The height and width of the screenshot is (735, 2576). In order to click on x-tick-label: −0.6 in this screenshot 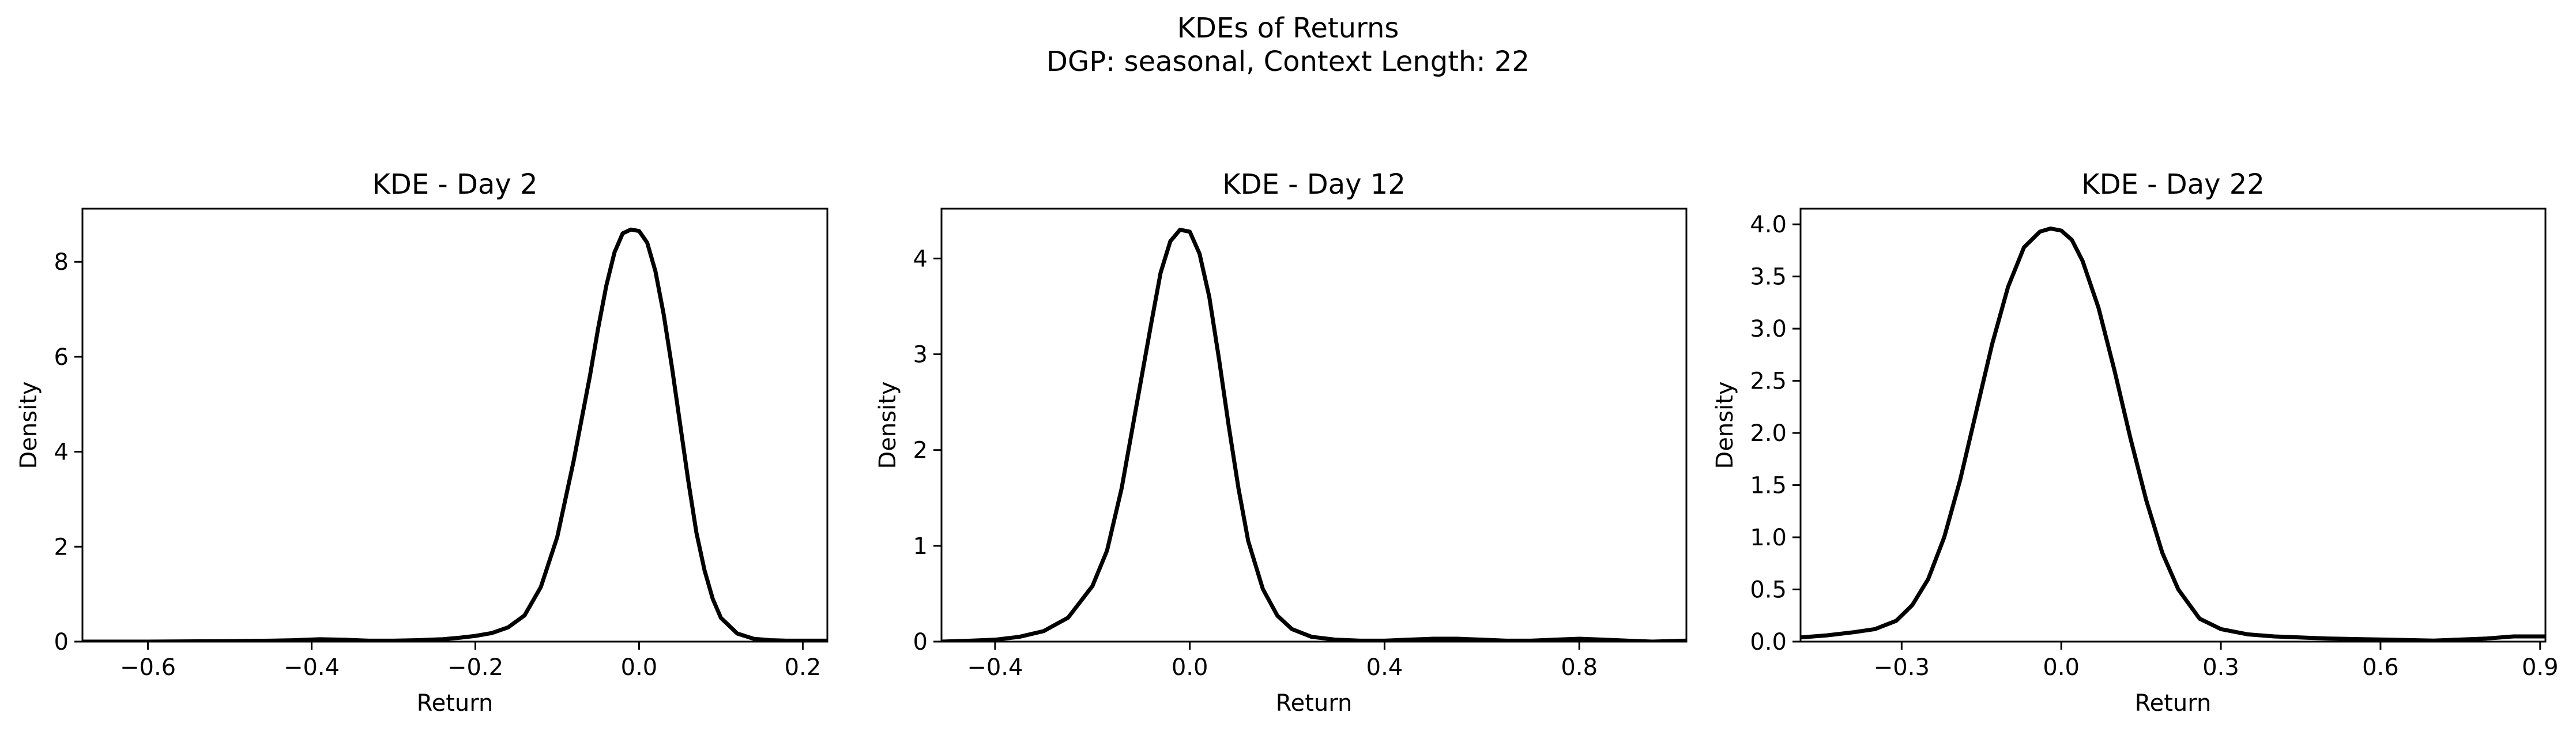, I will do `click(148, 667)`.